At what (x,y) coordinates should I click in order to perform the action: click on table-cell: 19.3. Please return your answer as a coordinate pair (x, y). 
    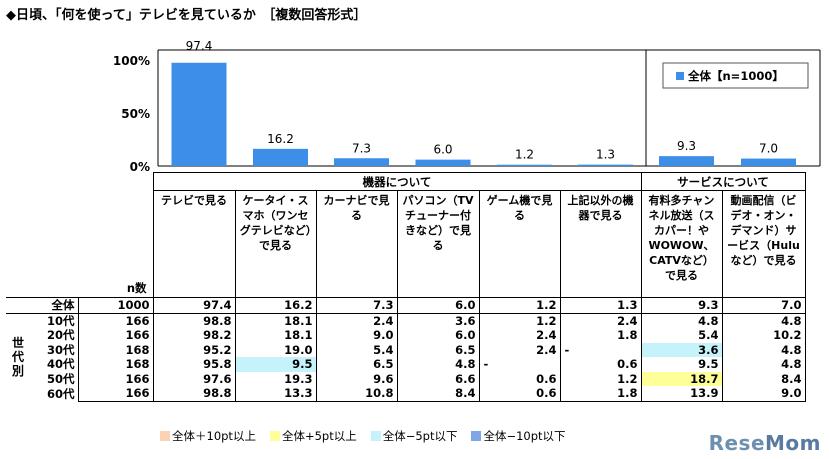
    Looking at the image, I should click on (276, 378).